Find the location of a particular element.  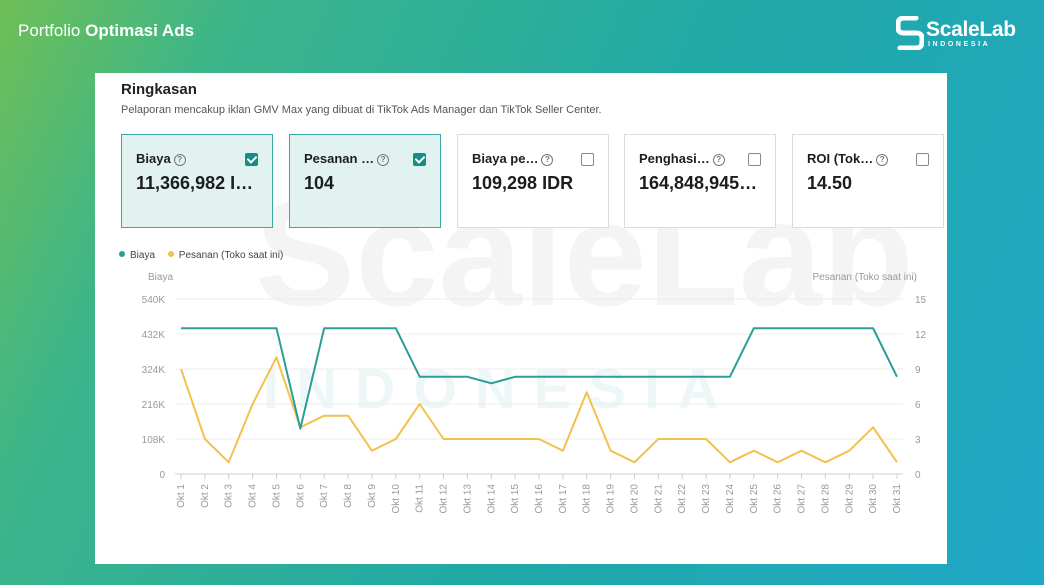

legend-dot-pesanan is located at coordinates (170, 254).